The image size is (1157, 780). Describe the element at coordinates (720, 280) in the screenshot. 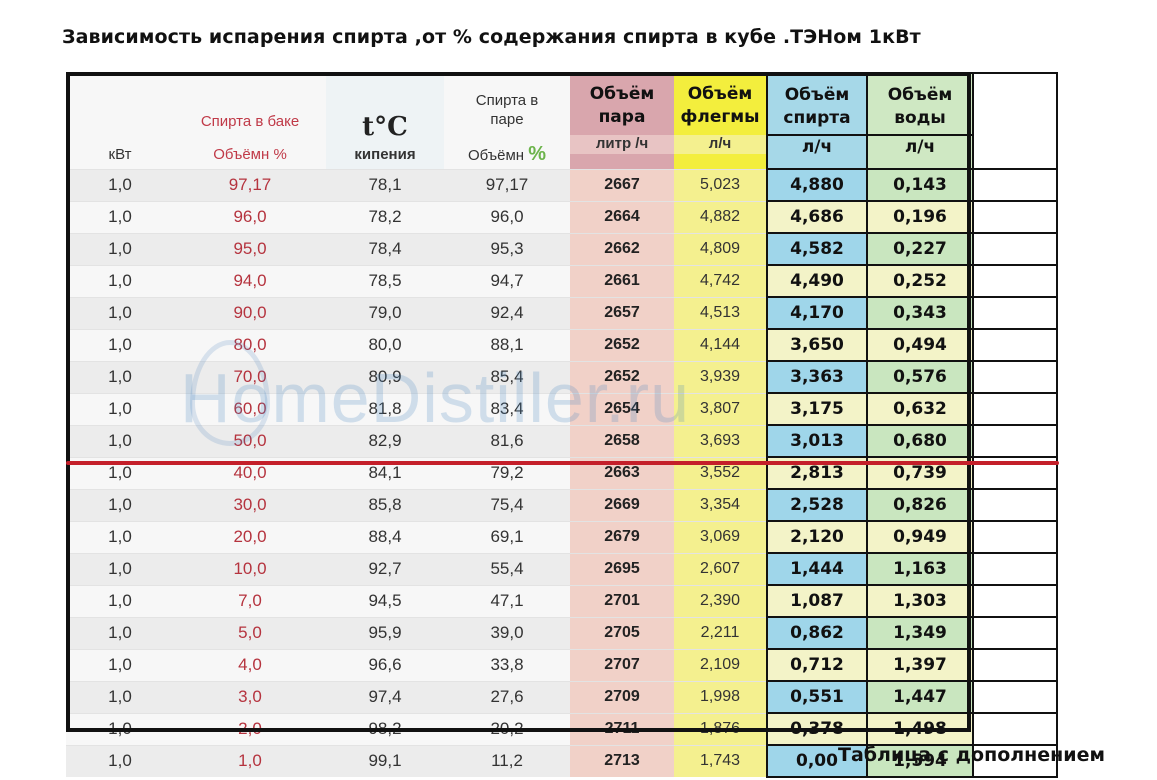

I see `cell-phlegm-volume: 4,742` at that location.